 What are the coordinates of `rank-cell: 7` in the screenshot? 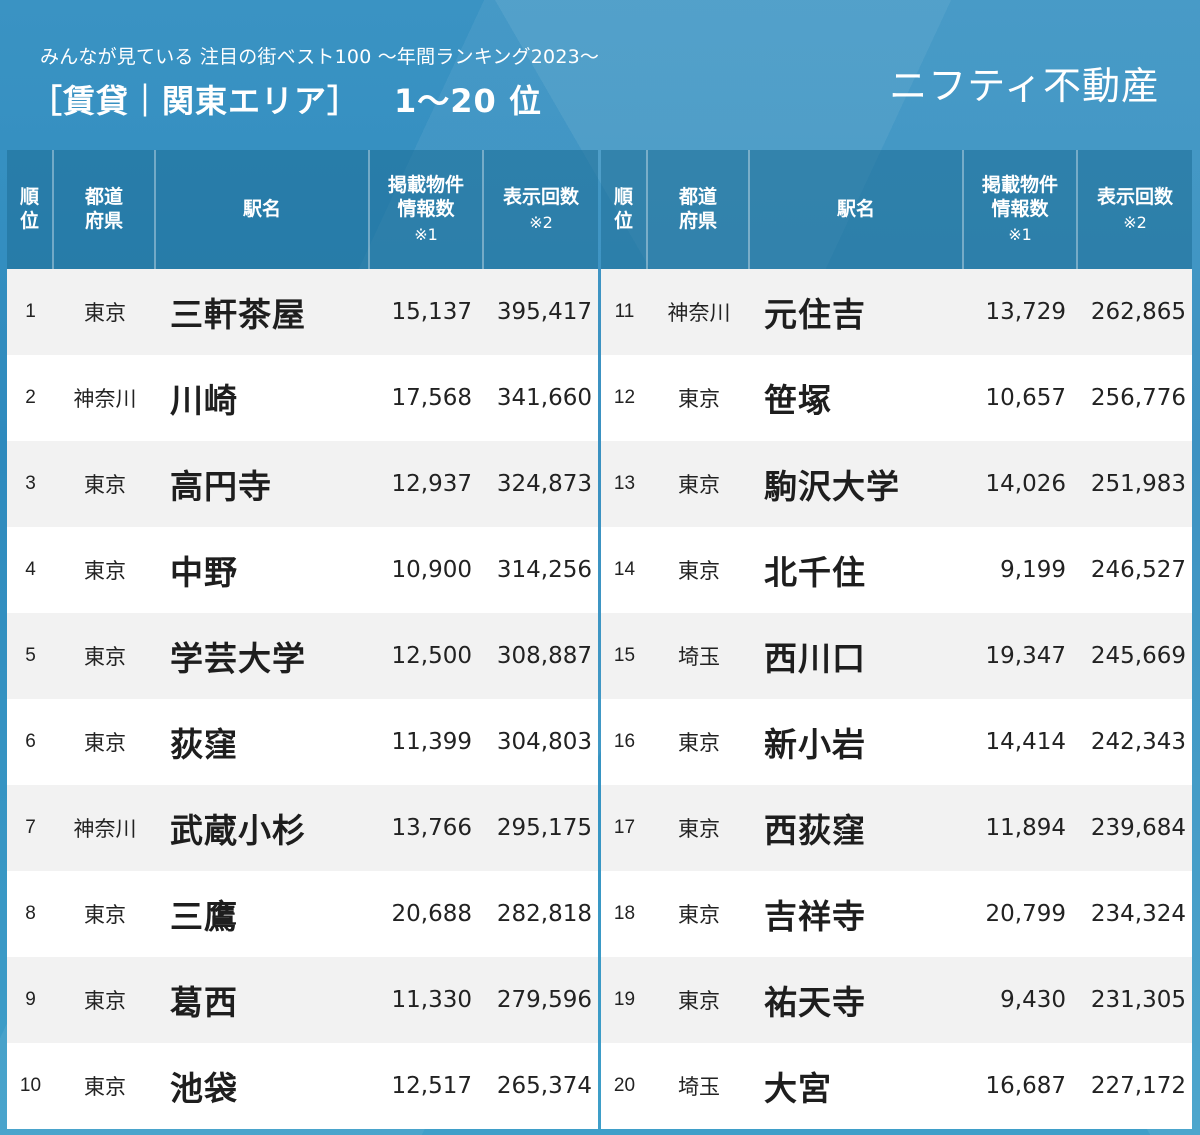 It's located at (30, 827).